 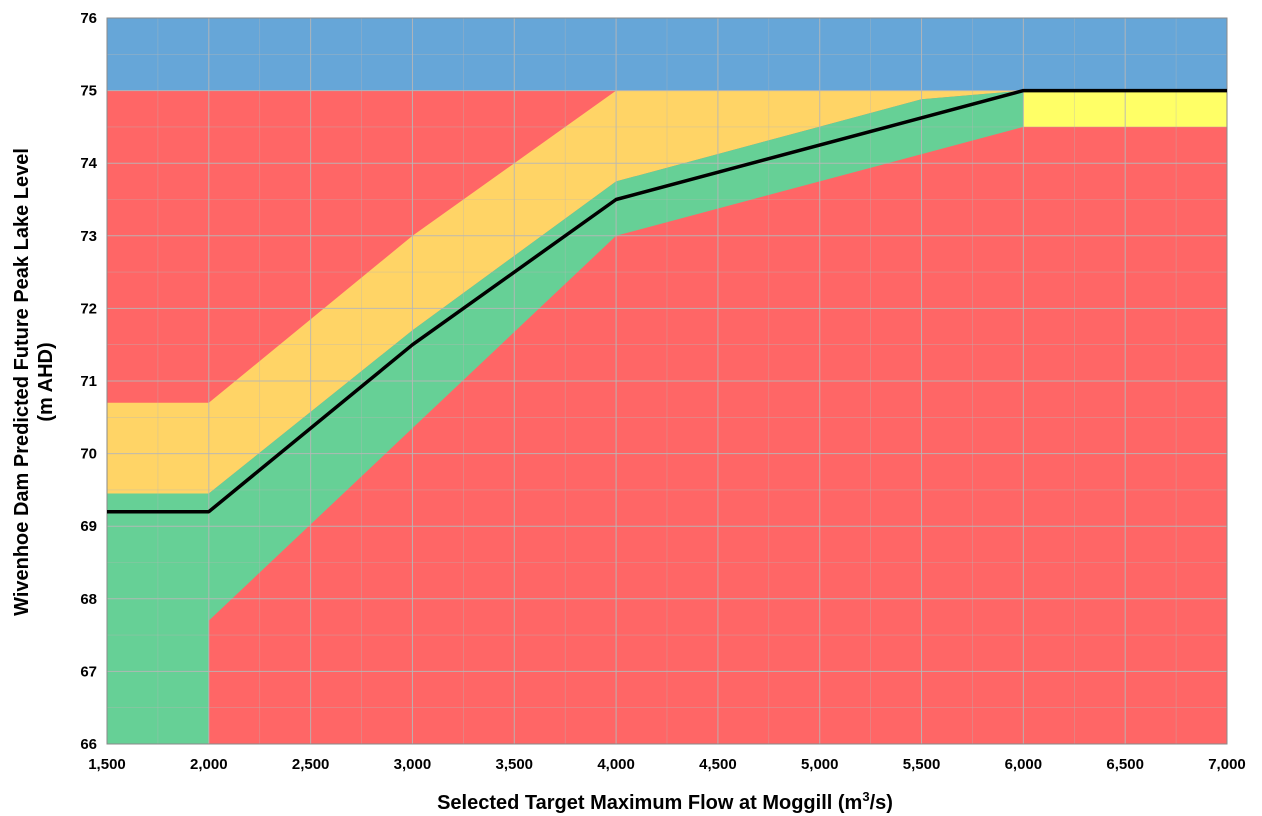 I want to click on x-tick-label: 1,500, so click(x=107, y=764).